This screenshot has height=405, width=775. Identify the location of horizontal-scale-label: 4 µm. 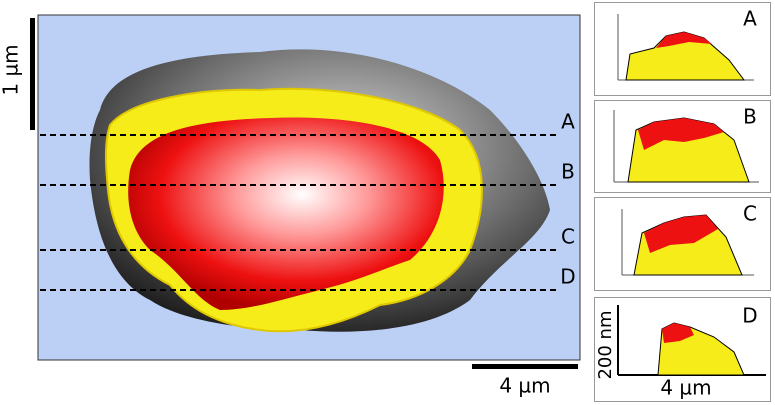
(524, 386).